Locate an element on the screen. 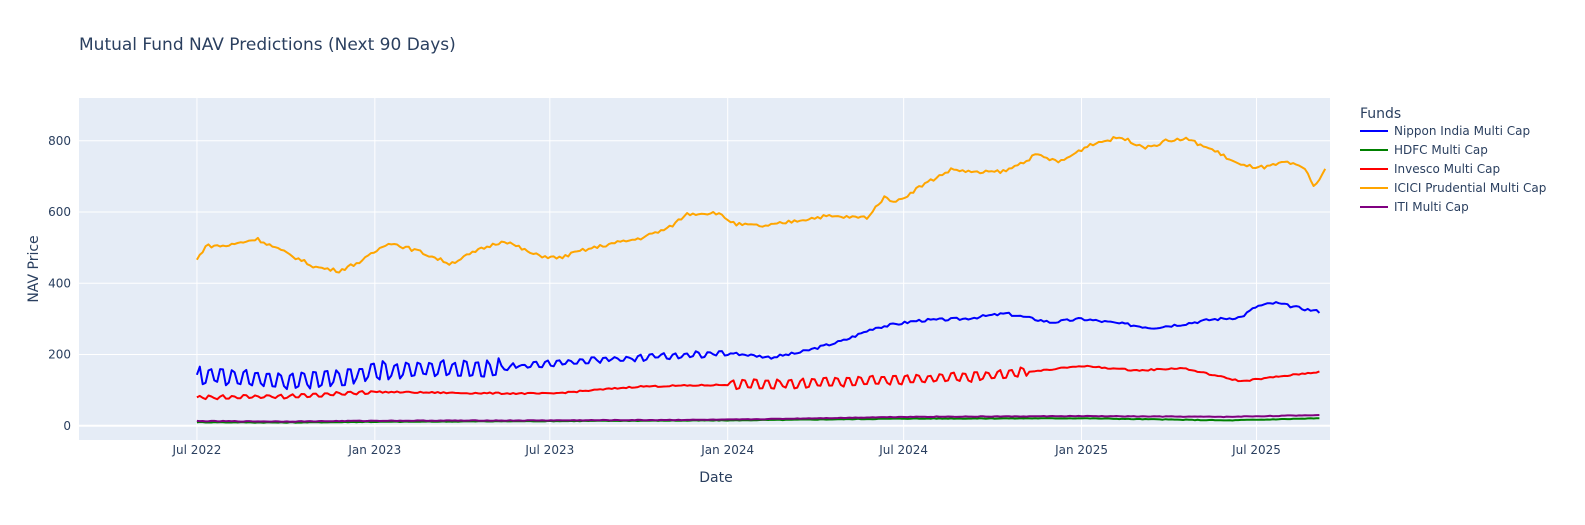  legend-item-label: HDFC Multi Cap is located at coordinates (1441, 150).